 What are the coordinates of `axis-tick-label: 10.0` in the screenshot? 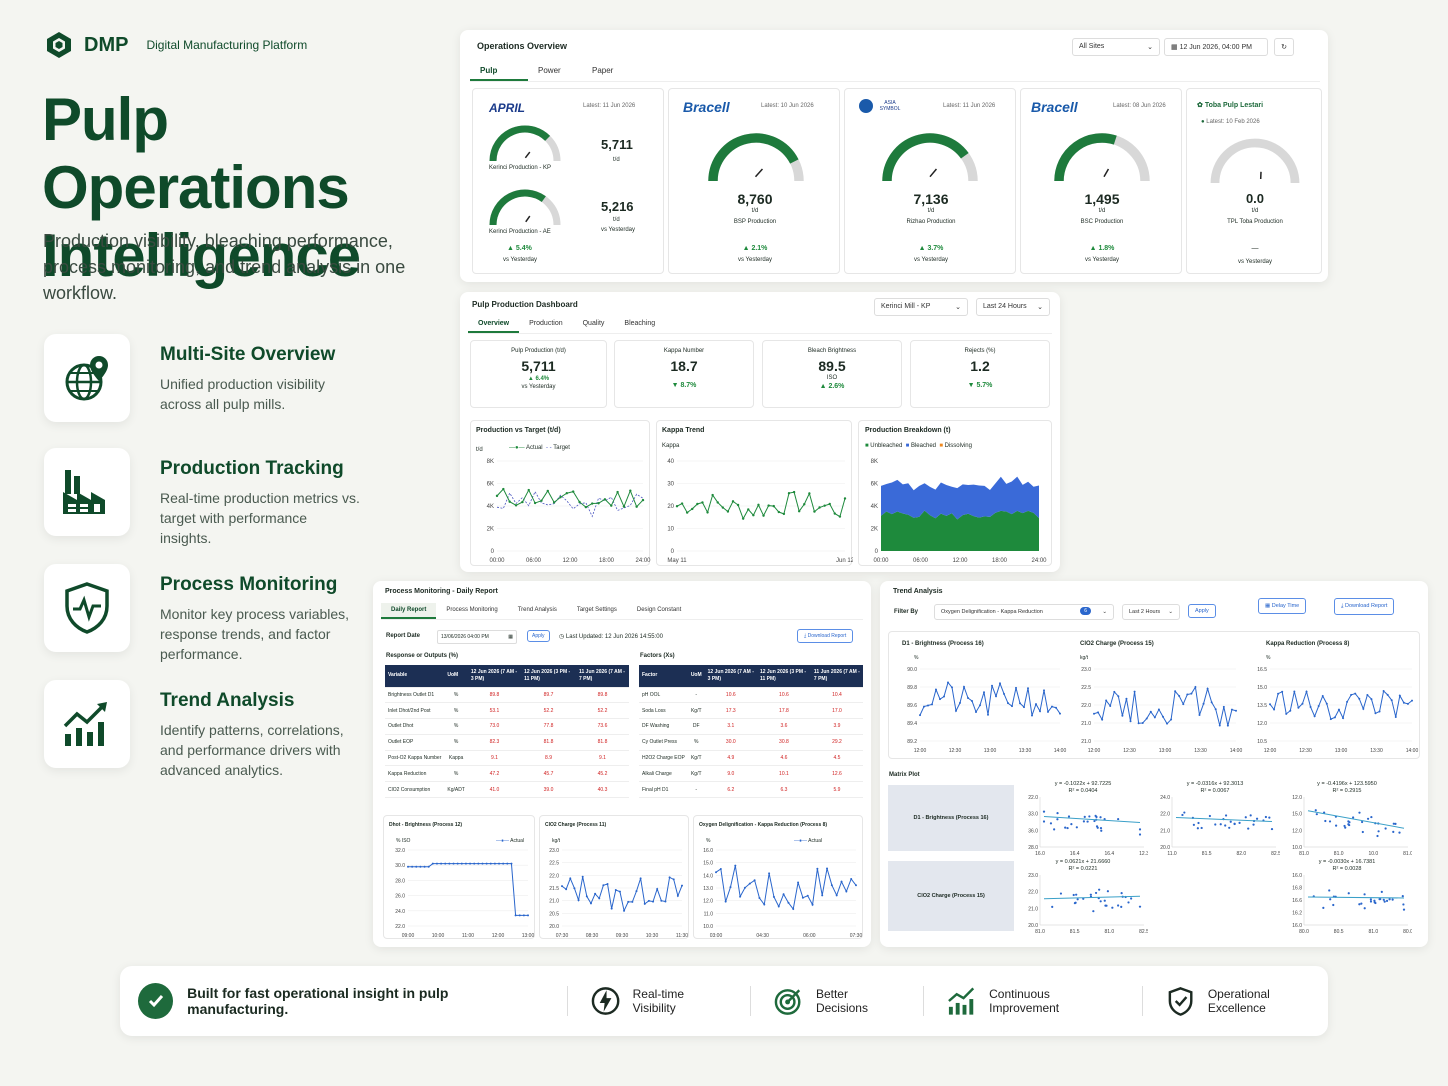 It's located at (708, 927).